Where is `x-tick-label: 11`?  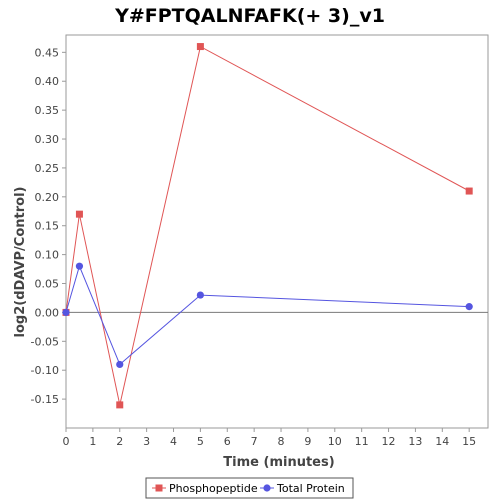
x-tick-label: 11 is located at coordinates (362, 441).